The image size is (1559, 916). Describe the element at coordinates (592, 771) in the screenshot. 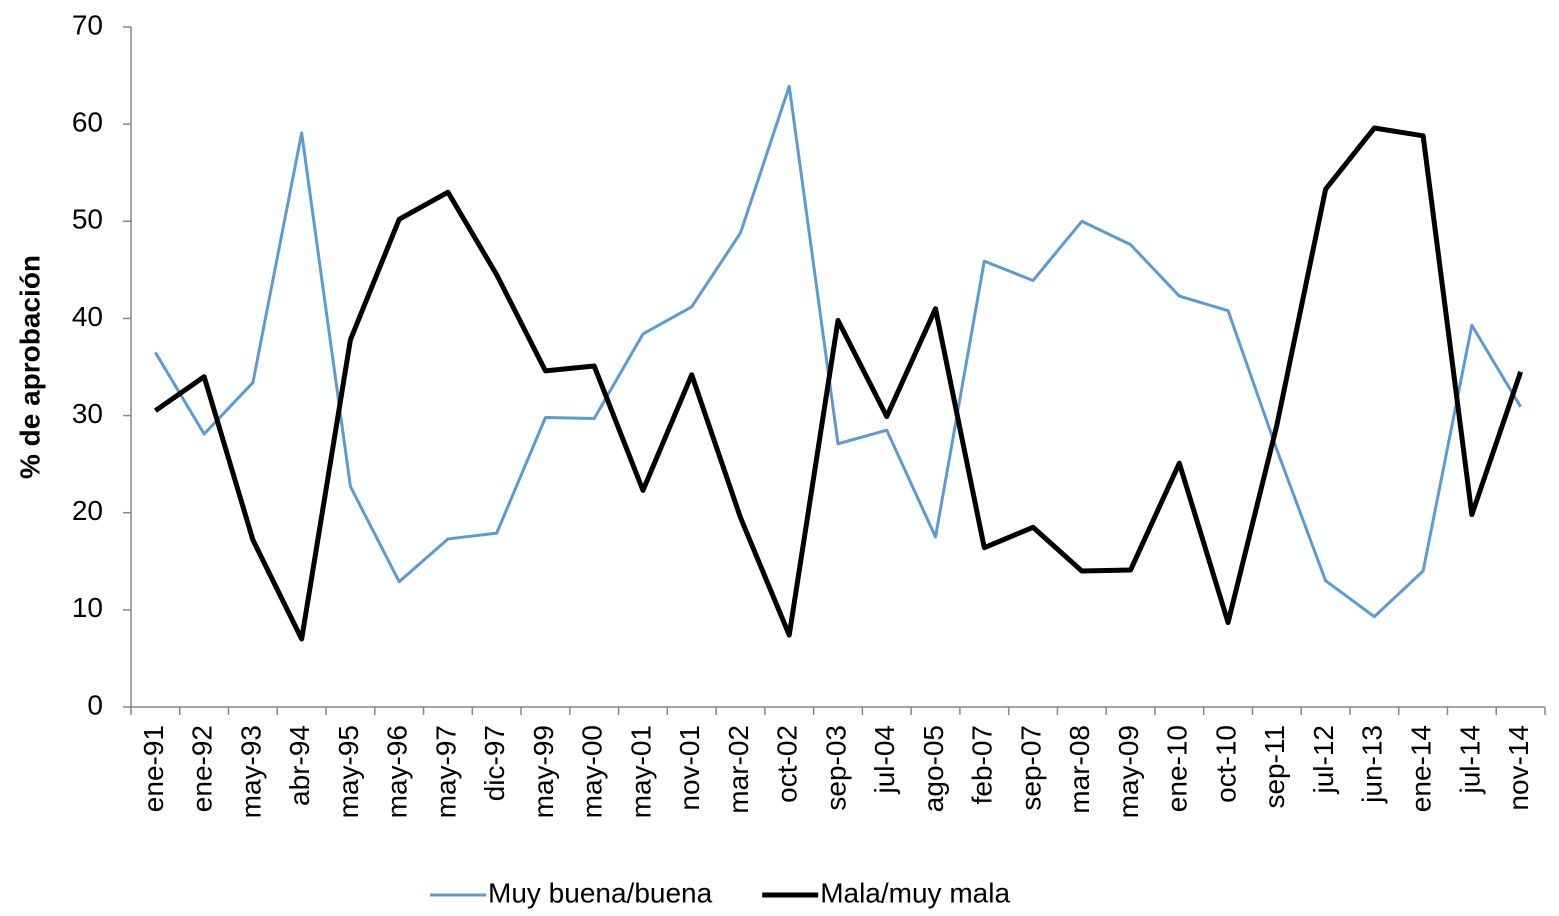

I see `x-tick-label: may-00` at that location.